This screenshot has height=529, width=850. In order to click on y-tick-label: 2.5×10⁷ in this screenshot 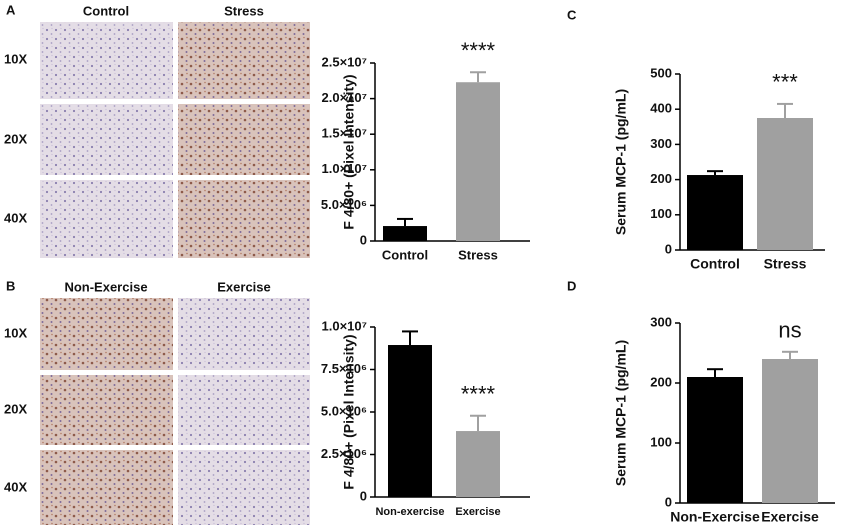, I will do `click(345, 61)`.